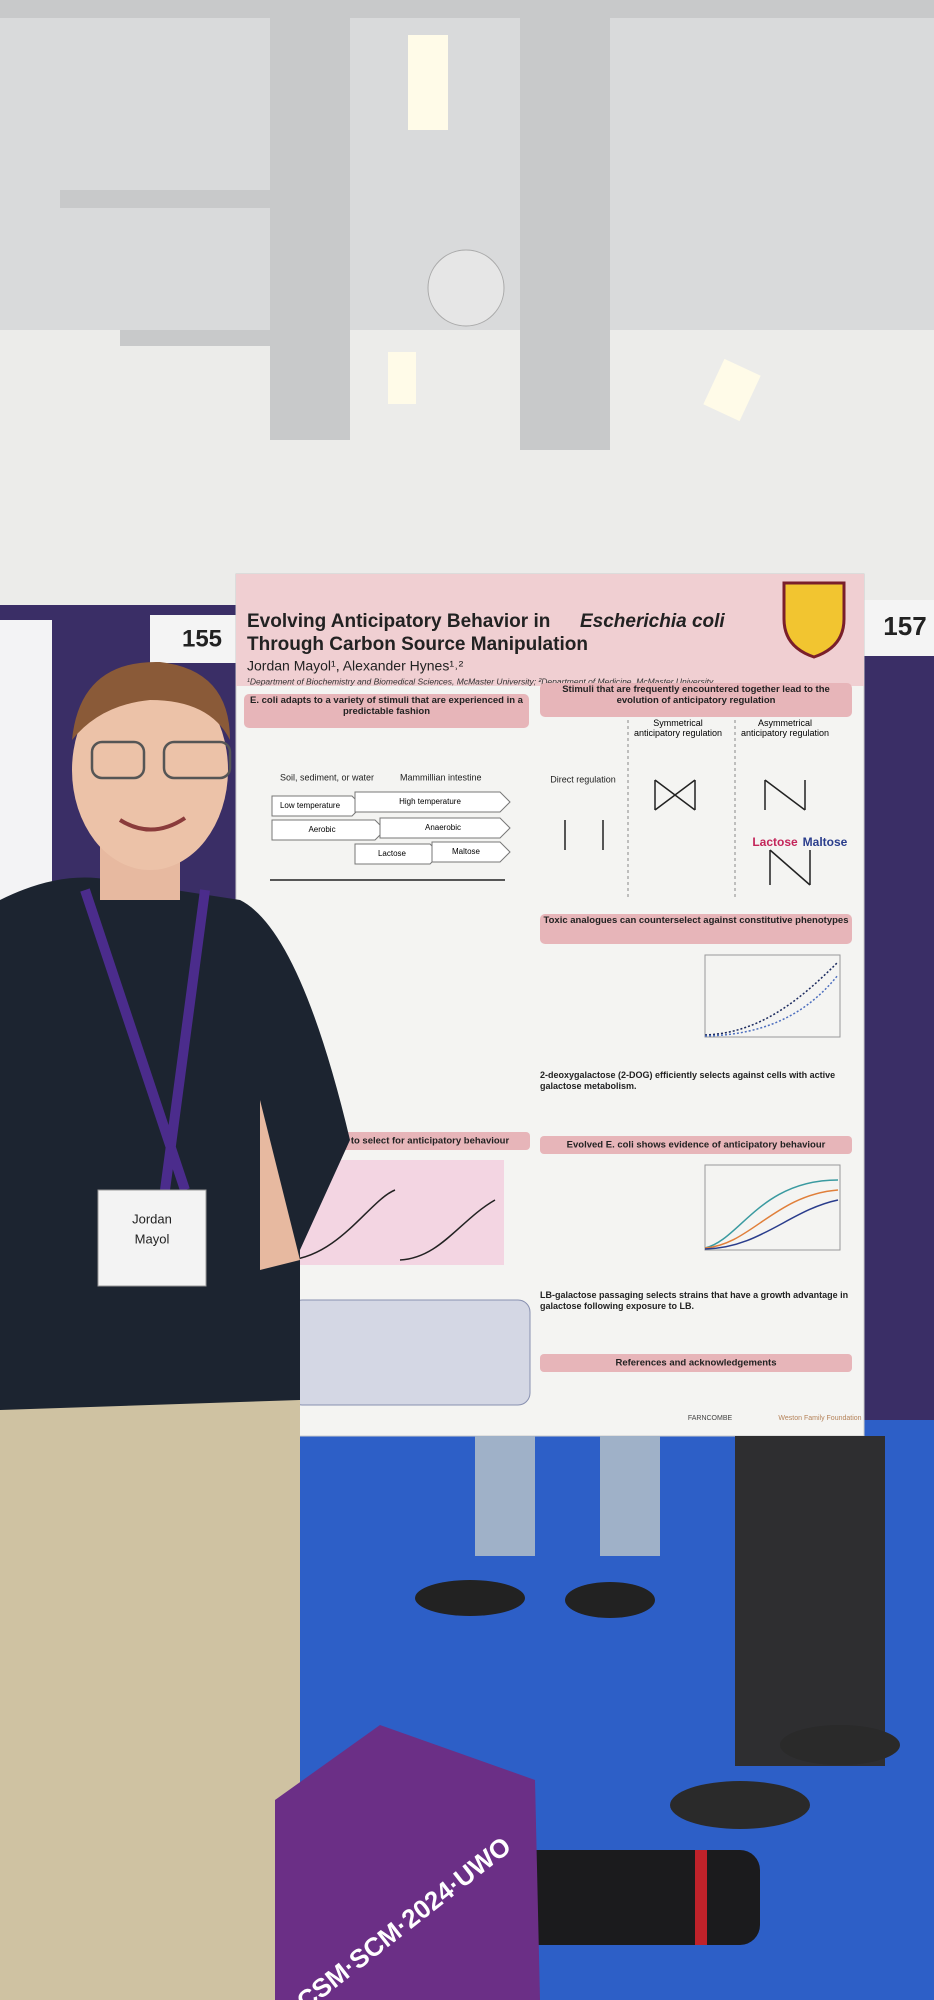 The height and width of the screenshot is (2000, 934). Describe the element at coordinates (417, 644) in the screenshot. I see `poster-title: Through Carbon Source Manipulation` at that location.